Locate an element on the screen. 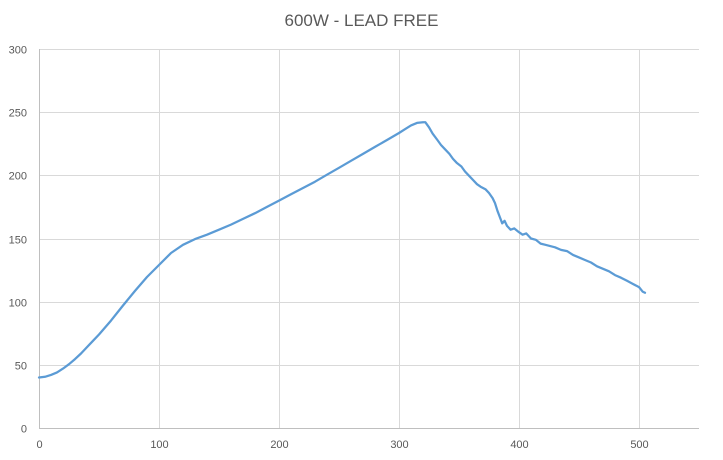 This screenshot has width=723, height=460. y-tick-label: 0 is located at coordinates (24, 430).